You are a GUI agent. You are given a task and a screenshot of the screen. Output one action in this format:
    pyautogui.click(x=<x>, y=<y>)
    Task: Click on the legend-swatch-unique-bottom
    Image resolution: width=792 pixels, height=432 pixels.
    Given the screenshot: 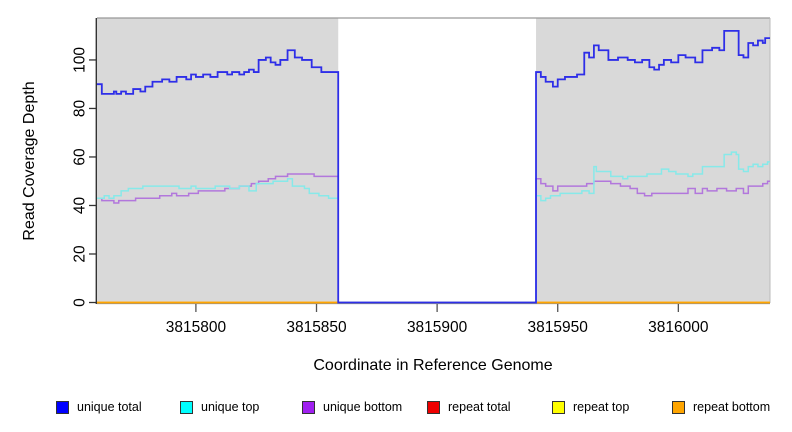 What is the action you would take?
    pyautogui.click(x=308, y=407)
    